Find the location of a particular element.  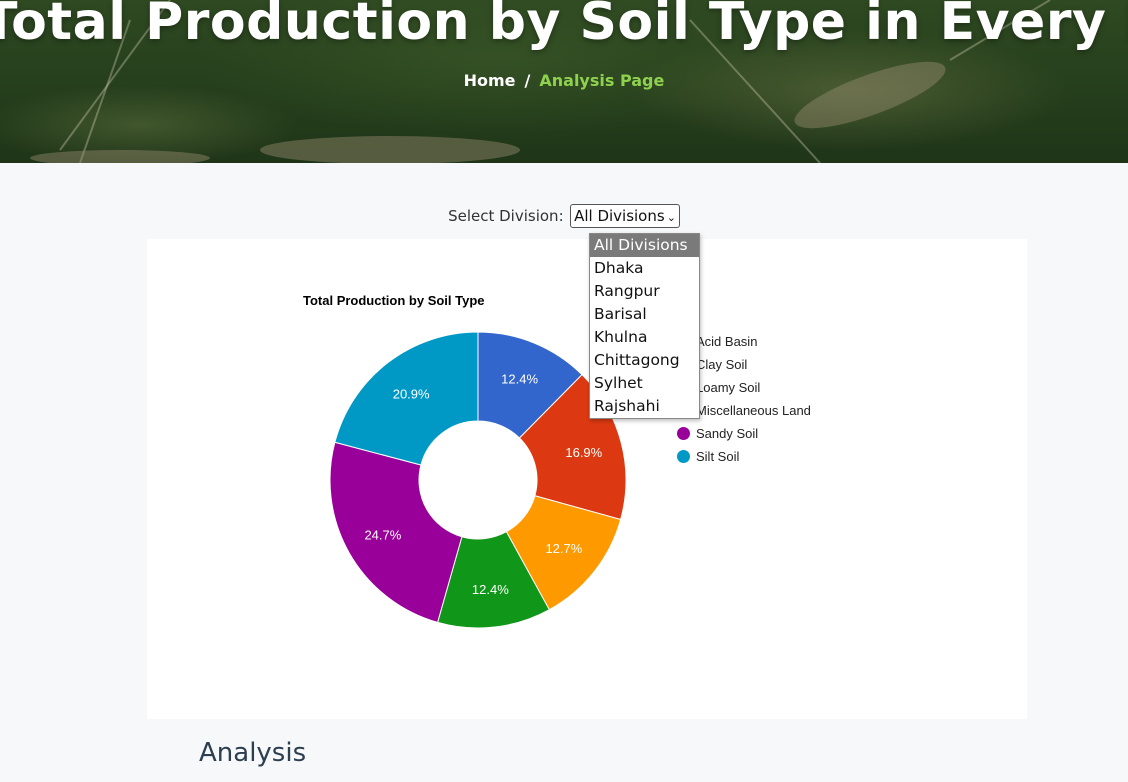

chevron-down-icon: ⌄ is located at coordinates (671, 217).